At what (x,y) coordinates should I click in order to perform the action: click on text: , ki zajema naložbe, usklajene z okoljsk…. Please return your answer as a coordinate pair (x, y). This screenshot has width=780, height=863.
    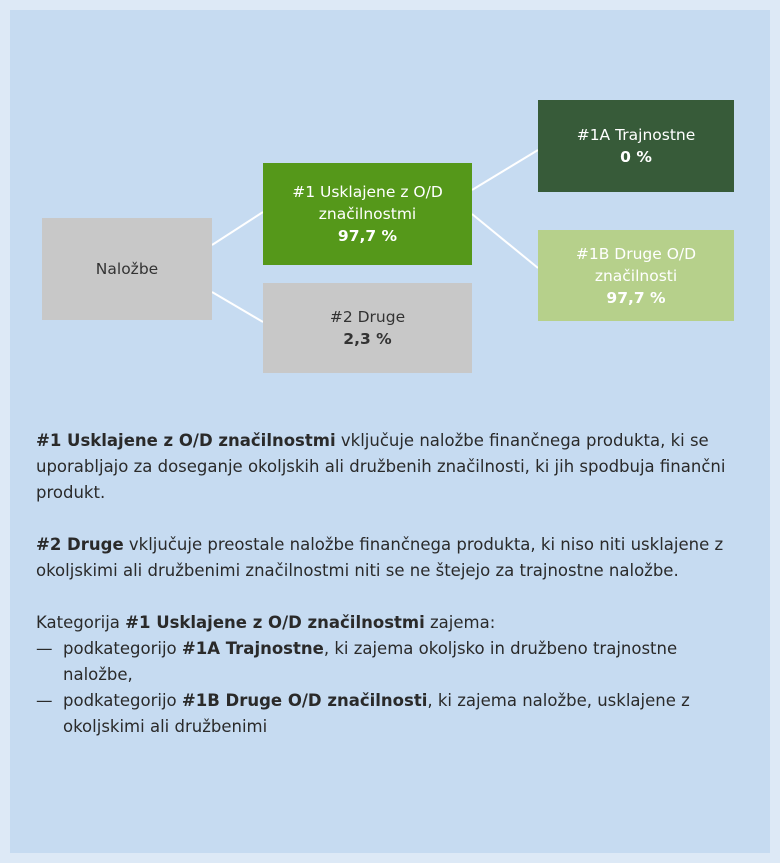
    Looking at the image, I should click on (376, 713).